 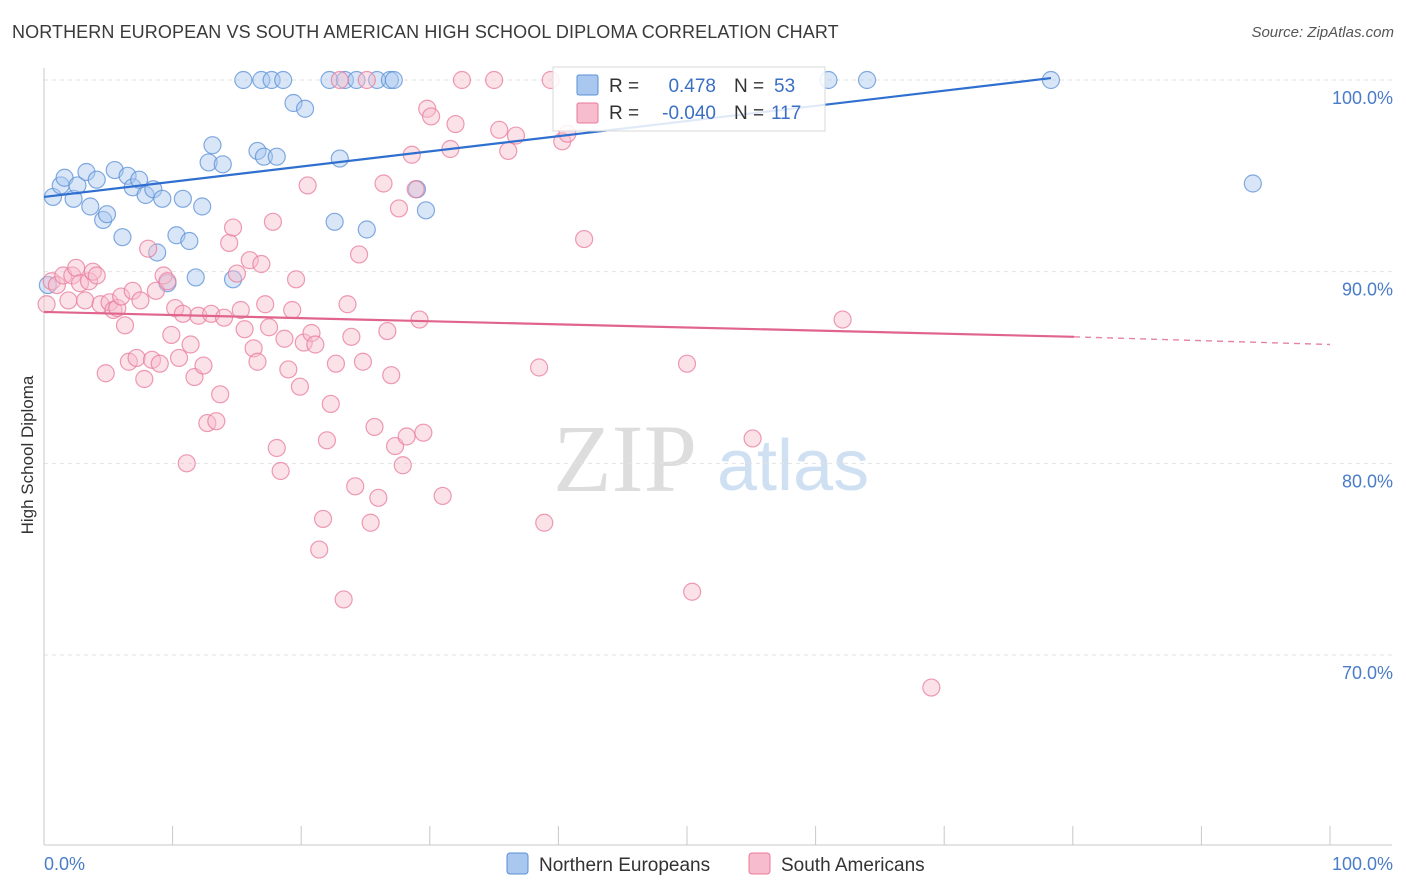 I want to click on legend-bottom-label-northern-europeans: Northern Europeans, so click(x=624, y=865).